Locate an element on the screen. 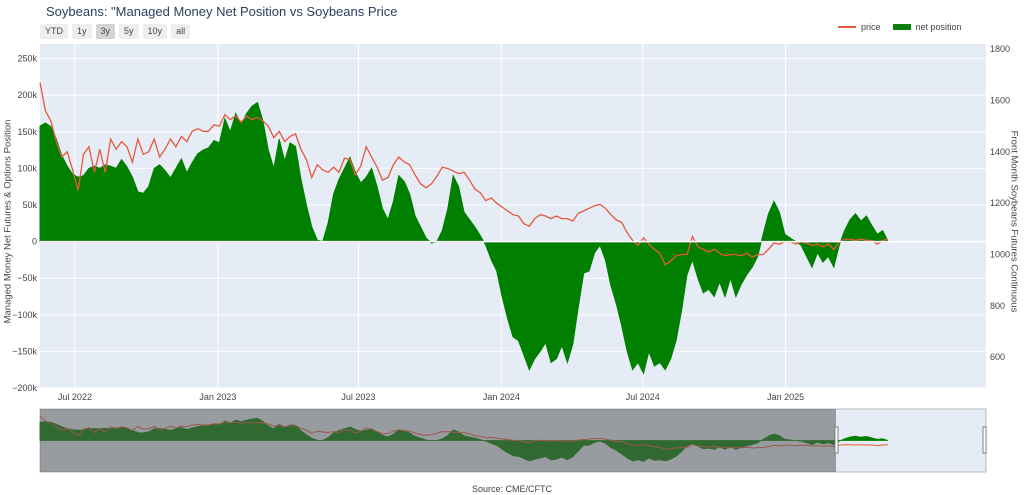 This screenshot has width=1024, height=495. legend: price net position is located at coordinates (900, 27).